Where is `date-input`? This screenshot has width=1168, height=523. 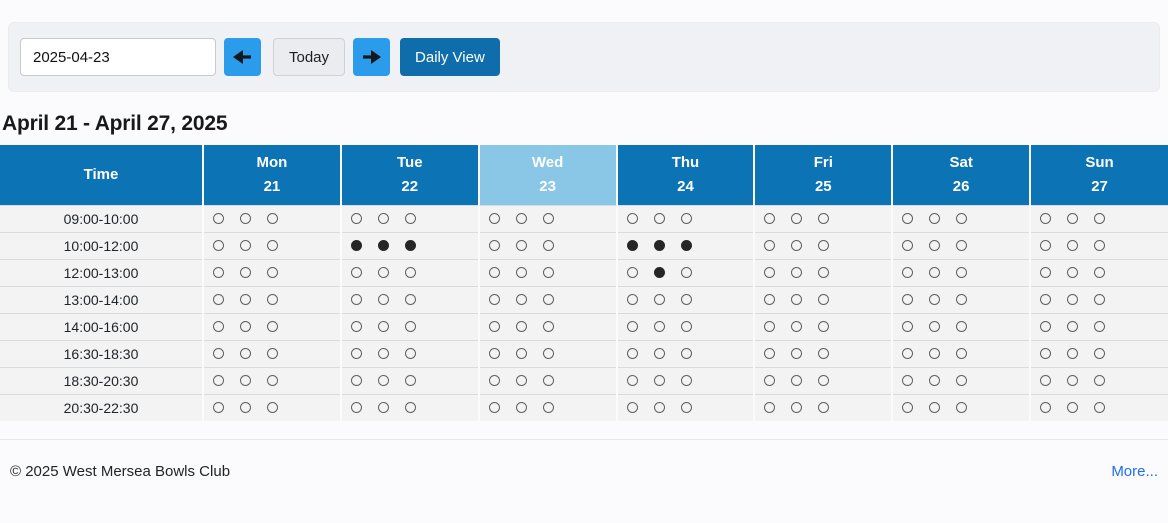 date-input is located at coordinates (118, 57).